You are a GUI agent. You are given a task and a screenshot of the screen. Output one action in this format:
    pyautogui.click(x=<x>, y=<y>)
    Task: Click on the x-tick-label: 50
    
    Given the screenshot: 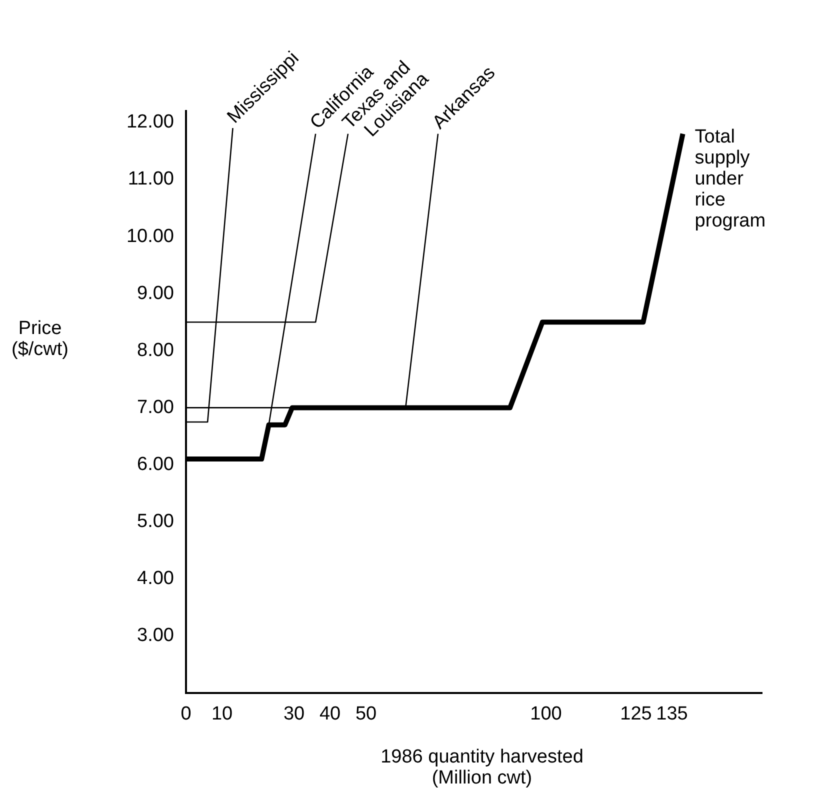 What is the action you would take?
    pyautogui.click(x=366, y=714)
    